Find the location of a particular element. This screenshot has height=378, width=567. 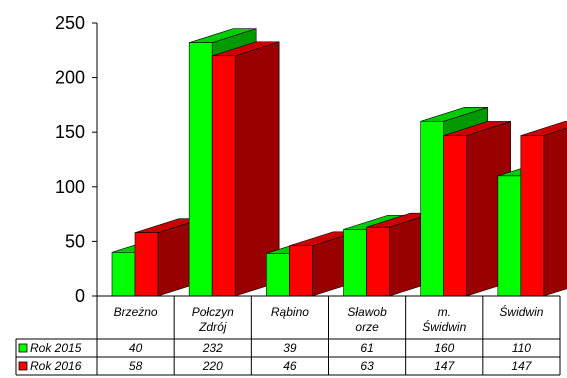

category-label: Rąbino is located at coordinates (290, 312).